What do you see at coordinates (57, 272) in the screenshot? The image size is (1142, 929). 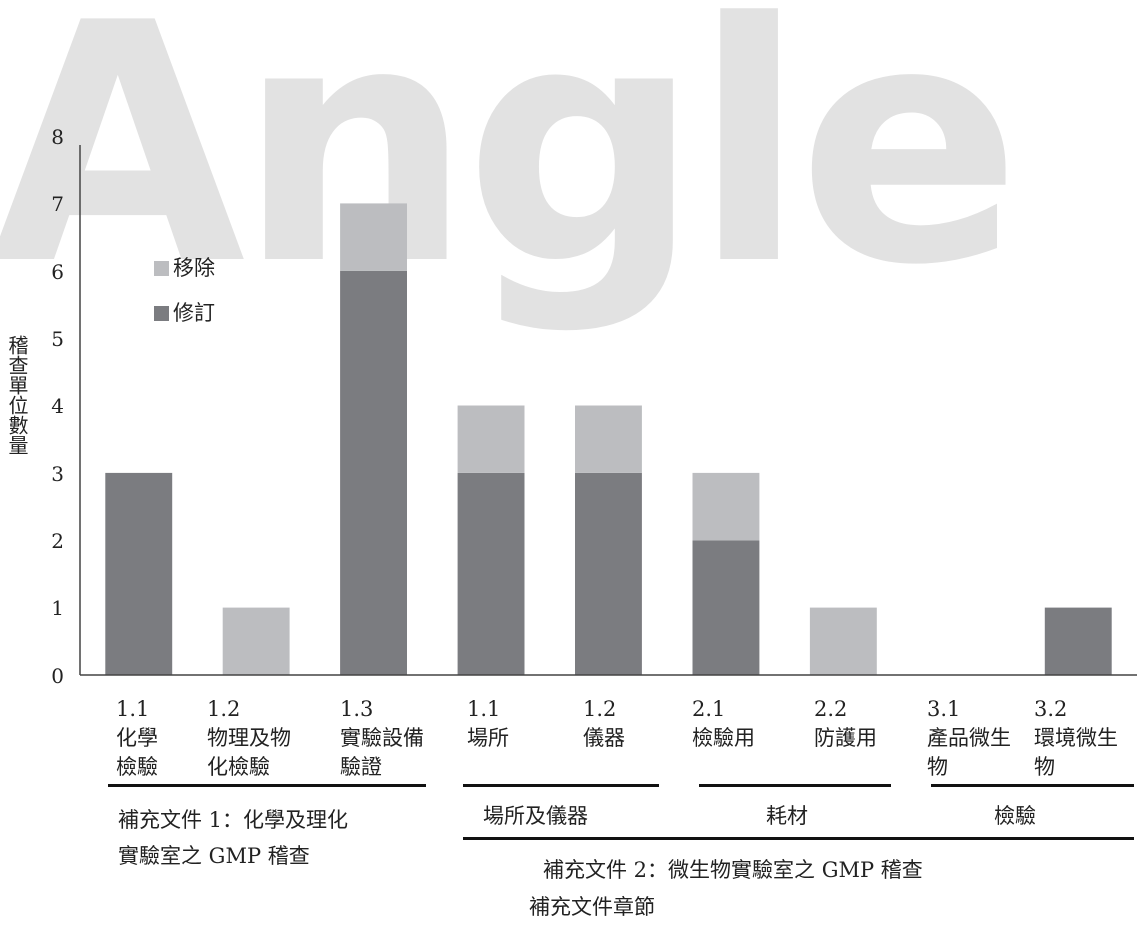 I see `y-tick-label: 6` at bounding box center [57, 272].